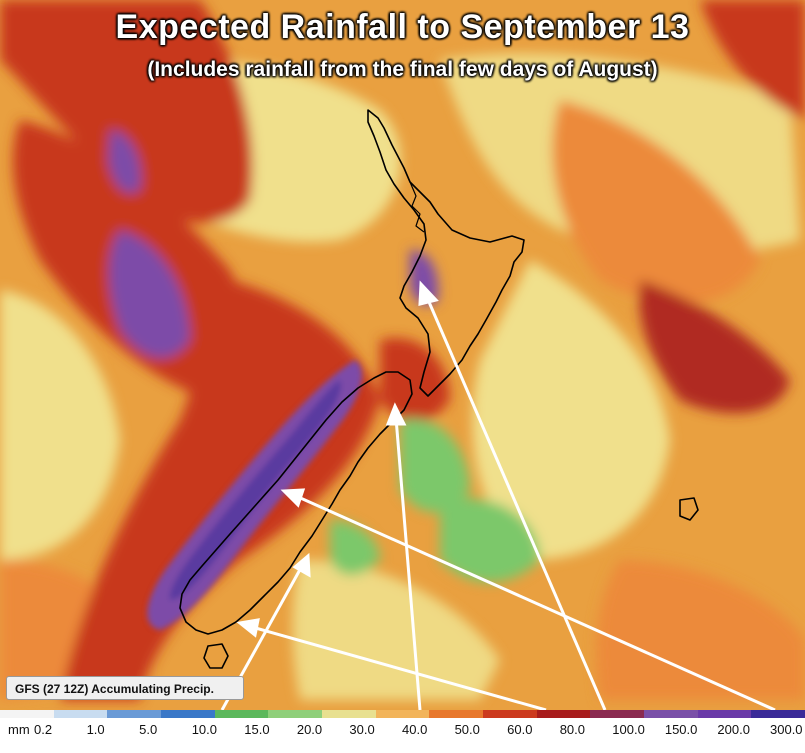 This screenshot has width=805, height=753. I want to click on arrow-head-canterbury, so click(301, 565).